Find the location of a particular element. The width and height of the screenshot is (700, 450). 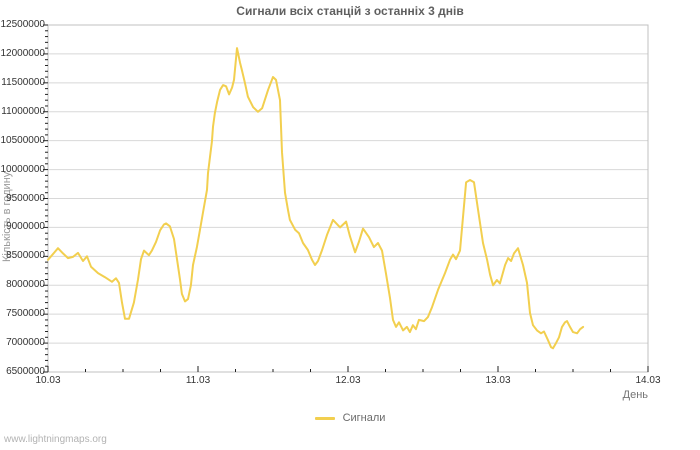

legend-label: Сигнали is located at coordinates (364, 418).